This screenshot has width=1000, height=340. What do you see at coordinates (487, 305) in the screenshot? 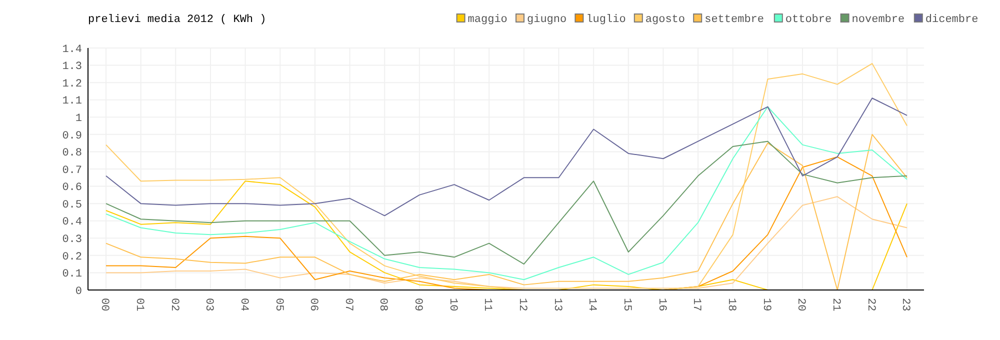
I see `x-tick-label: 11` at bounding box center [487, 305].